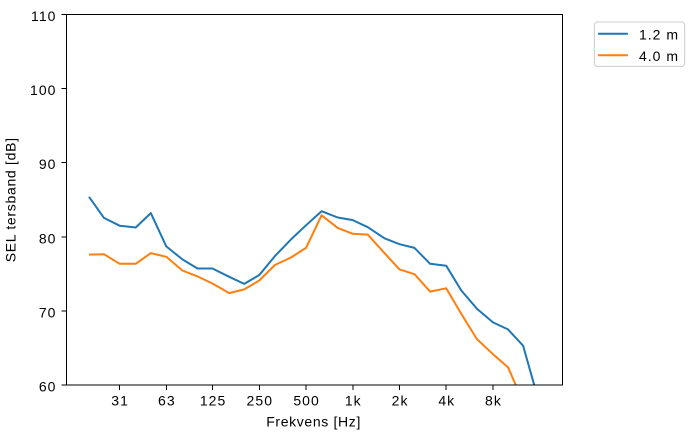 This screenshot has height=443, width=693. What do you see at coordinates (493, 401) in the screenshot?
I see `svg-text: 8k` at bounding box center [493, 401].